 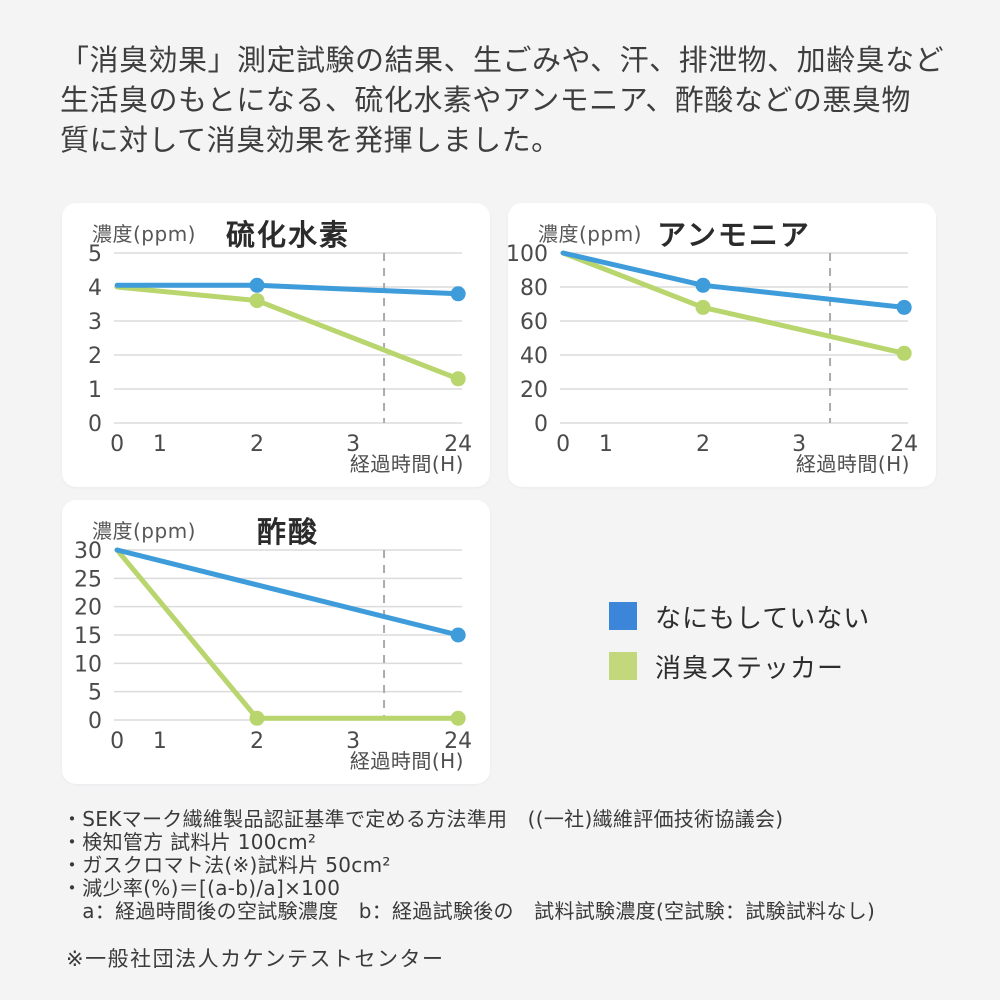 I want to click on testing-center-note: ※一般社団法人カケンテストセンター, so click(x=255, y=959).